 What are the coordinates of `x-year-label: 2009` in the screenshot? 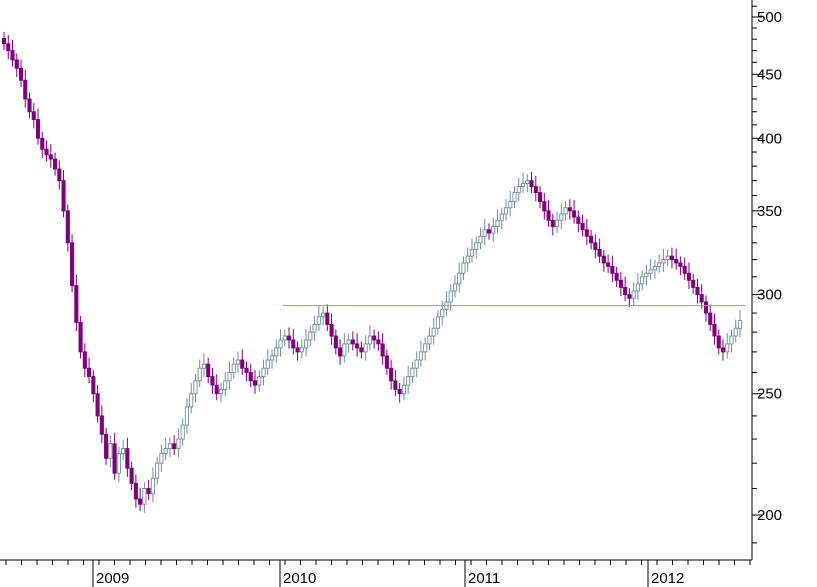 It's located at (112, 578).